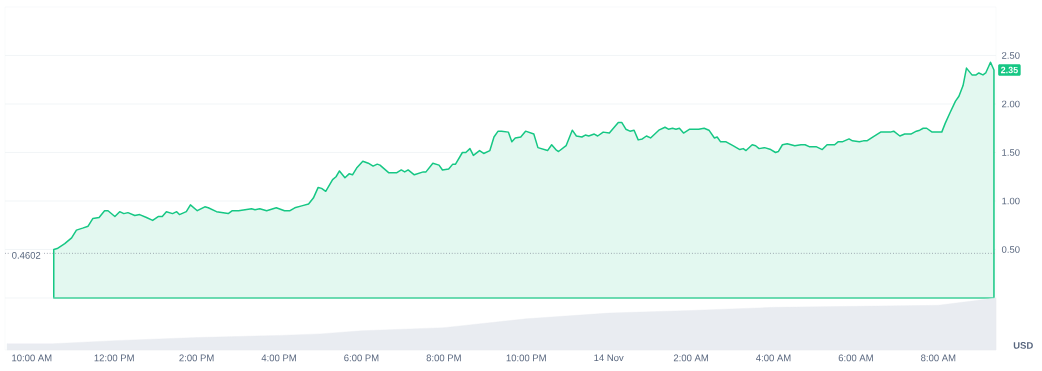 This screenshot has width=1042, height=371. I want to click on annotation: 2.35, so click(1009, 70).